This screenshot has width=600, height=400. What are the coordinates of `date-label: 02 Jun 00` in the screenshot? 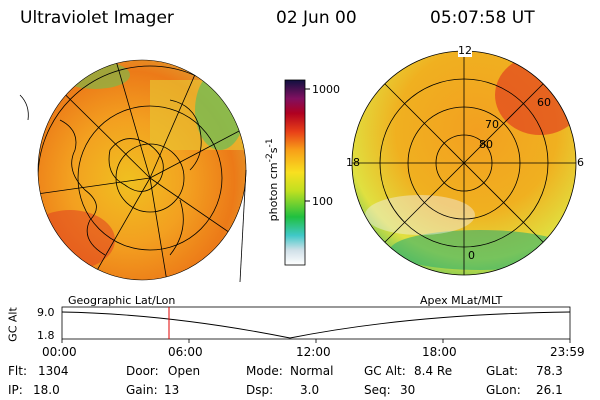 It's located at (316, 18).